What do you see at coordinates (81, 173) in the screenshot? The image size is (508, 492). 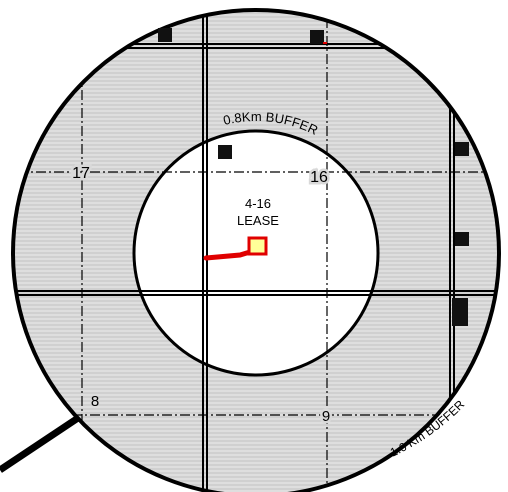 I see `section-17-label: 17` at bounding box center [81, 173].